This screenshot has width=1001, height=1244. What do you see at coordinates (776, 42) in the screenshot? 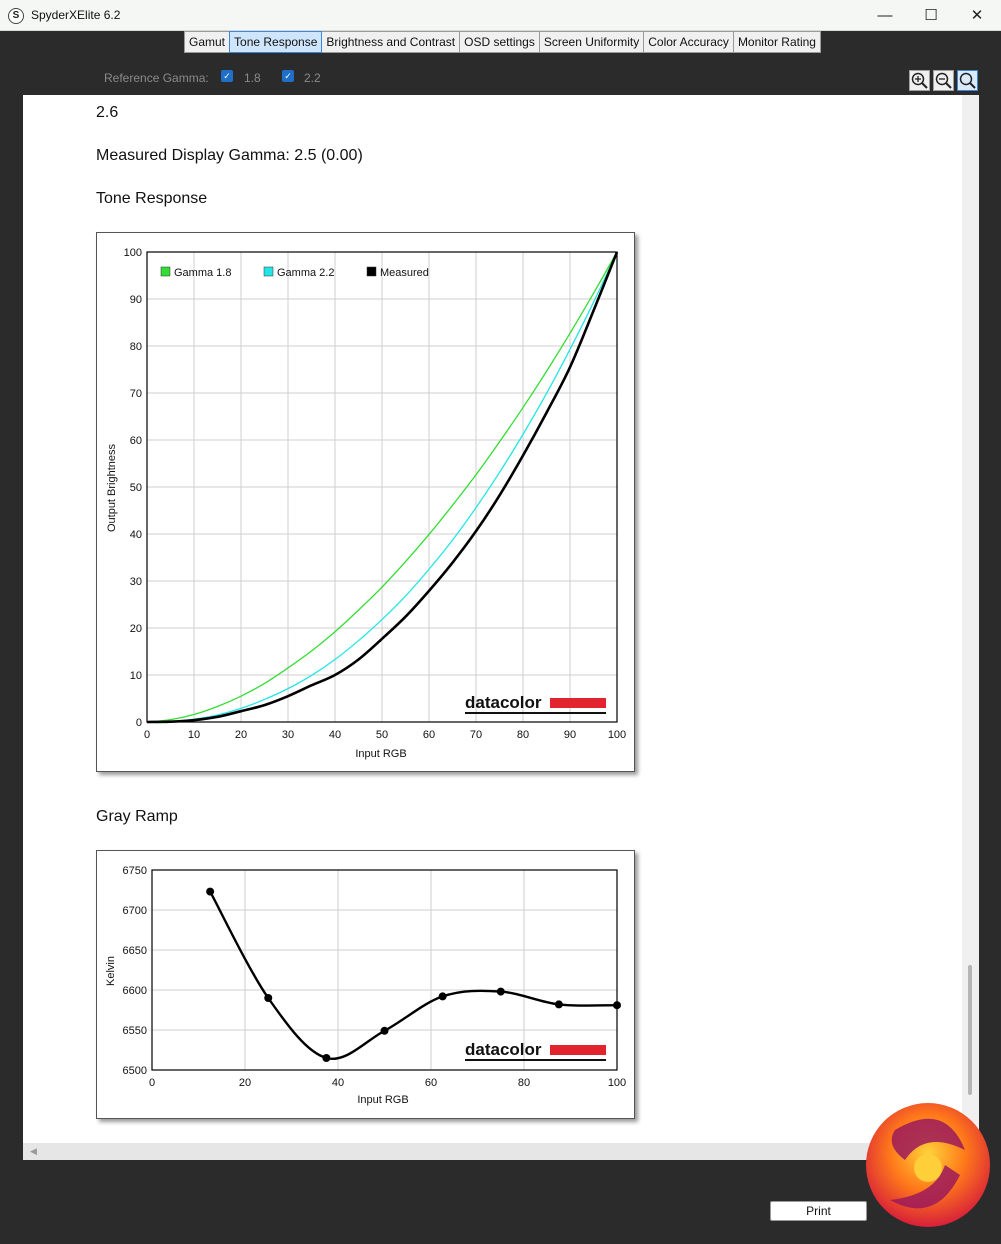
I see `tab-monitor-rating: Monitor Rating` at bounding box center [776, 42].